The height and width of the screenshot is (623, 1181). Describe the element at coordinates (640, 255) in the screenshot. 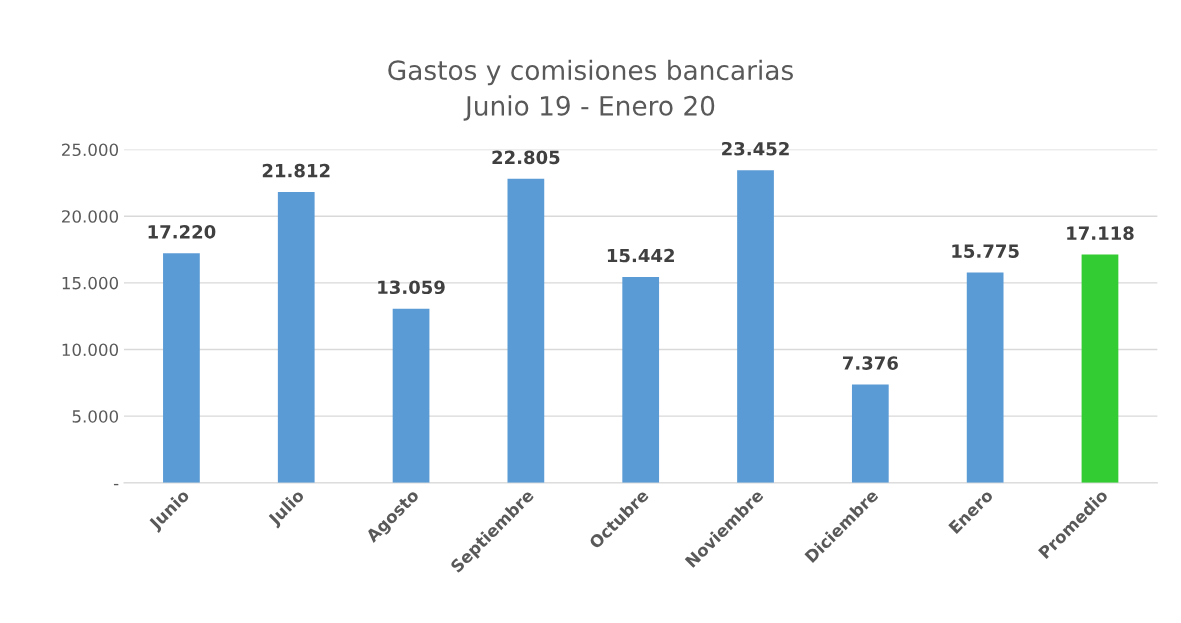

I see `data-label: 15.442` at that location.